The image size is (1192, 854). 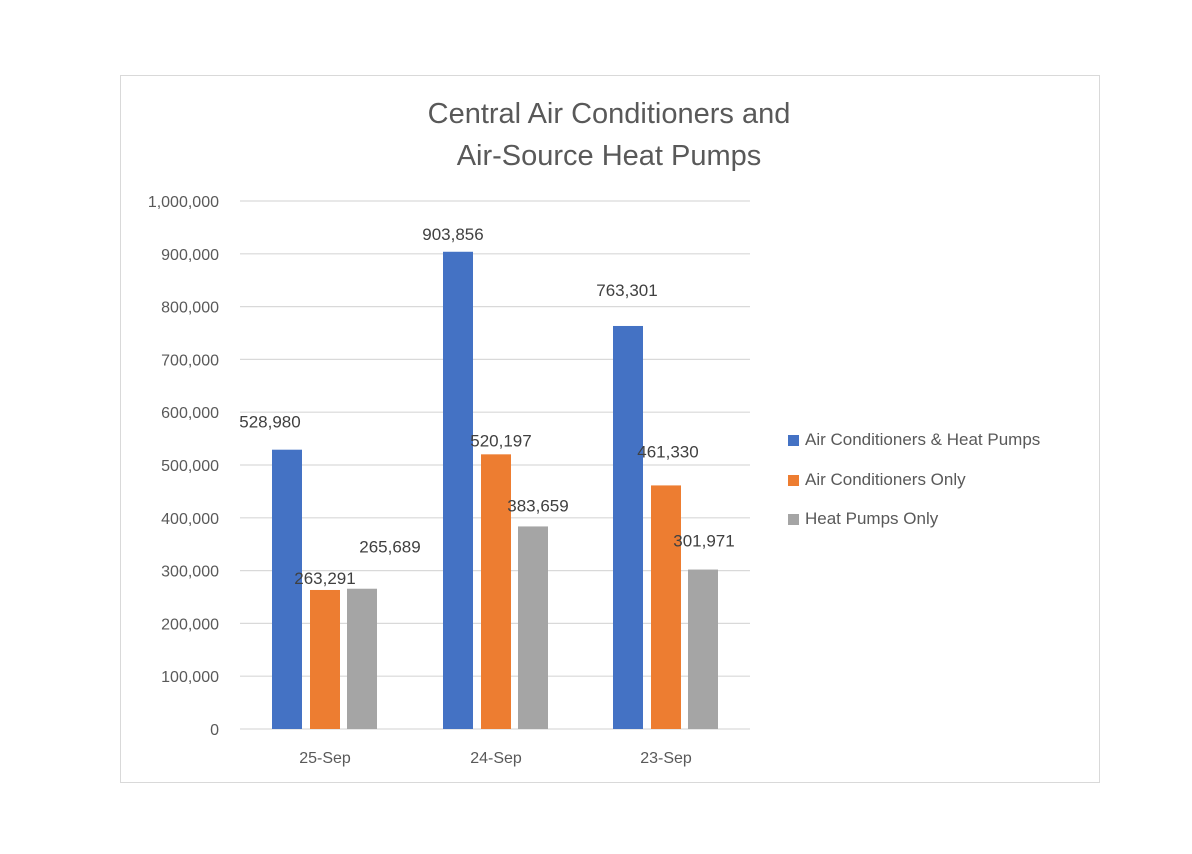 I want to click on y-tick-label: 200,000, so click(x=190, y=624).